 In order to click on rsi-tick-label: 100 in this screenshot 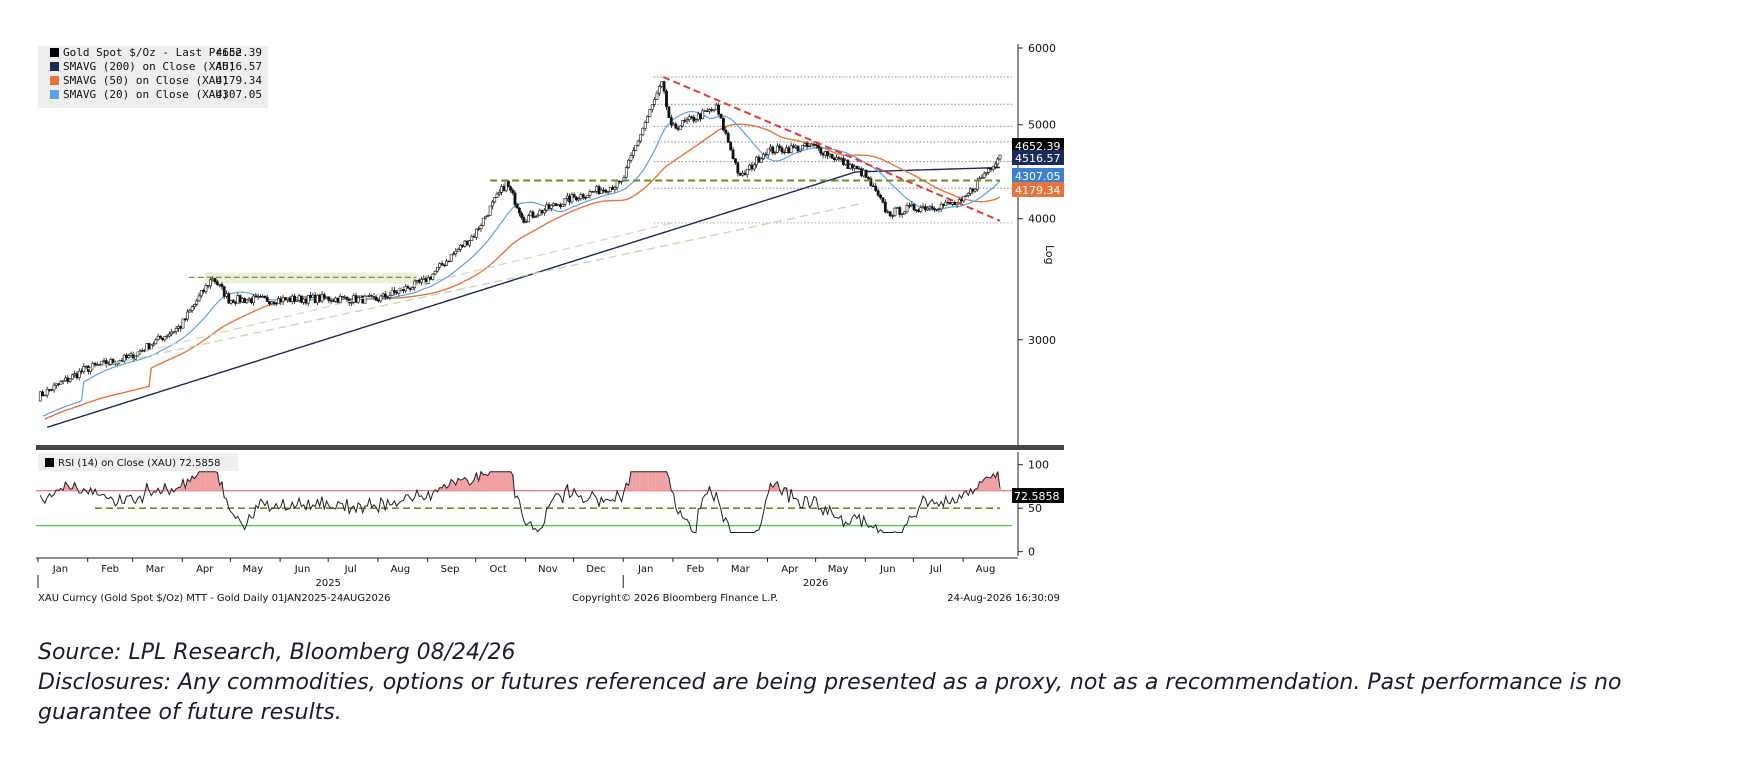, I will do `click(1038, 465)`.